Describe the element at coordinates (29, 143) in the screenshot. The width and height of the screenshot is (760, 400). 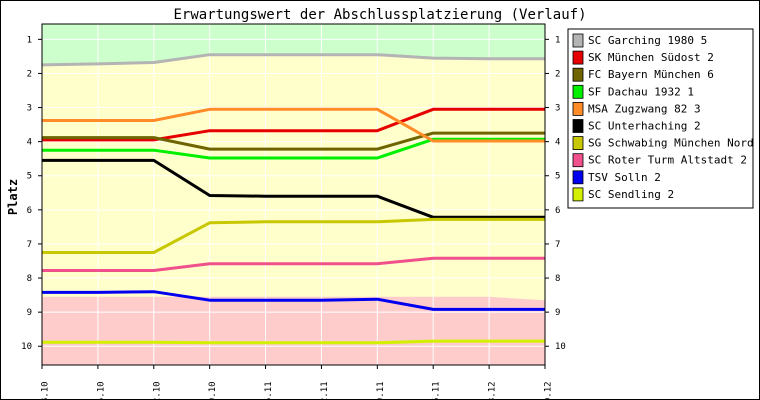
I see `y-tick-label: 4` at that location.